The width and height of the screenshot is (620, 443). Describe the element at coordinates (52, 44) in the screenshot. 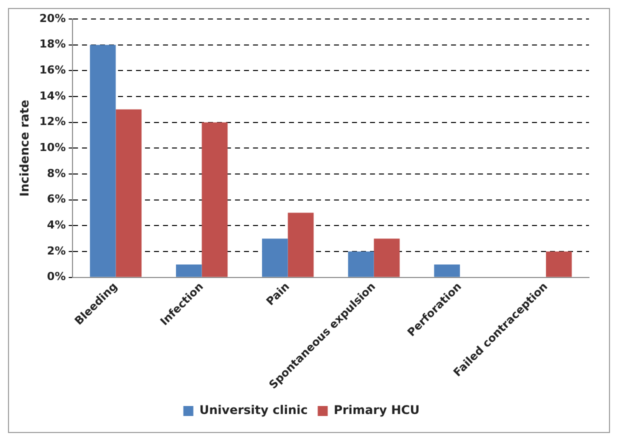

I see `y-tick-label: 18%` at that location.